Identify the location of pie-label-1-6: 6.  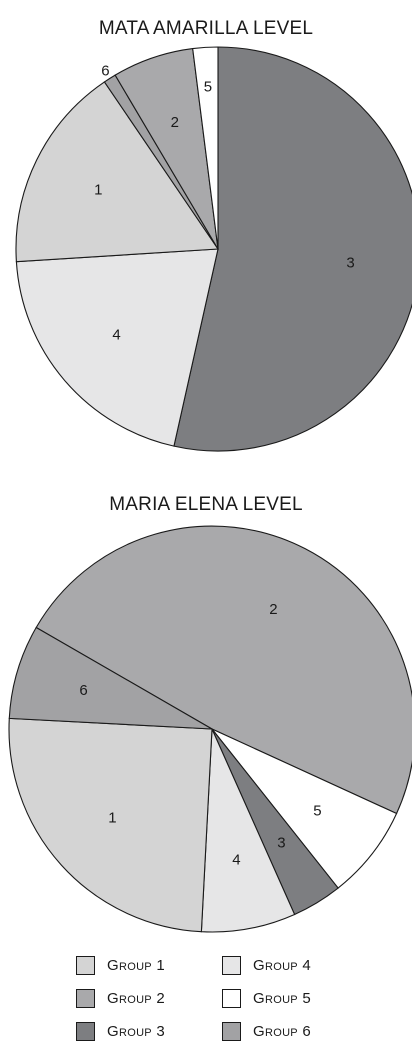
(105, 71).